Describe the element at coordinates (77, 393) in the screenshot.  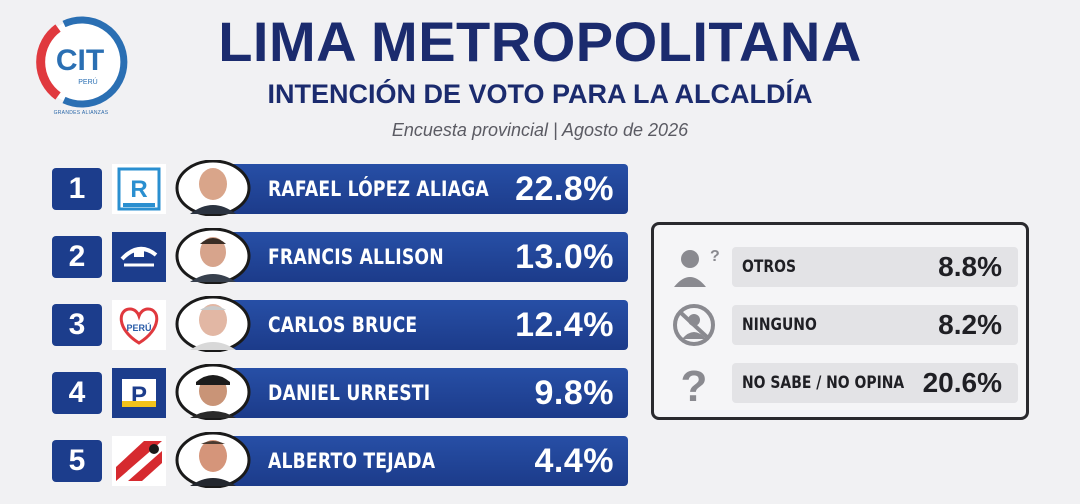
I see `rank-badge: 4` at that location.